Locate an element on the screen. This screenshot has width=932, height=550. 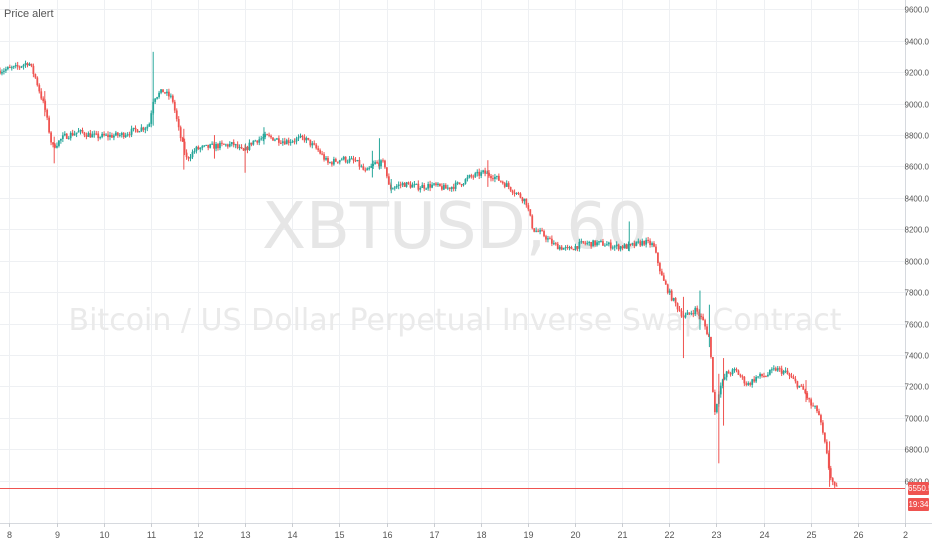
date-tick-label: 22 is located at coordinates (669, 535).